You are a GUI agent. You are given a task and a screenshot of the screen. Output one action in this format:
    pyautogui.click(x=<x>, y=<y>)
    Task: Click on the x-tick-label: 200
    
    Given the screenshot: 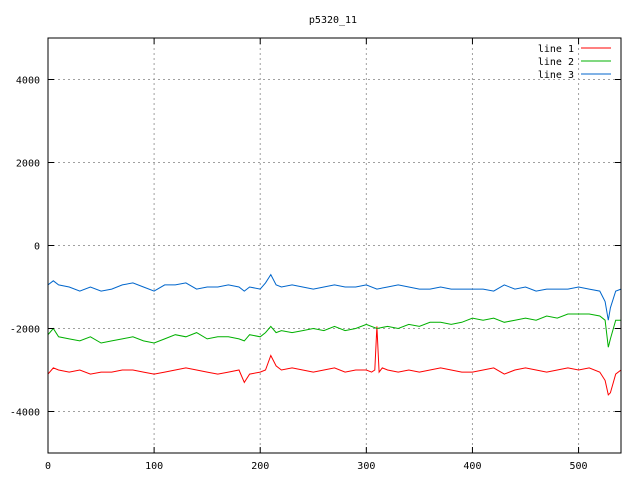 What is the action you would take?
    pyautogui.click(x=260, y=466)
    